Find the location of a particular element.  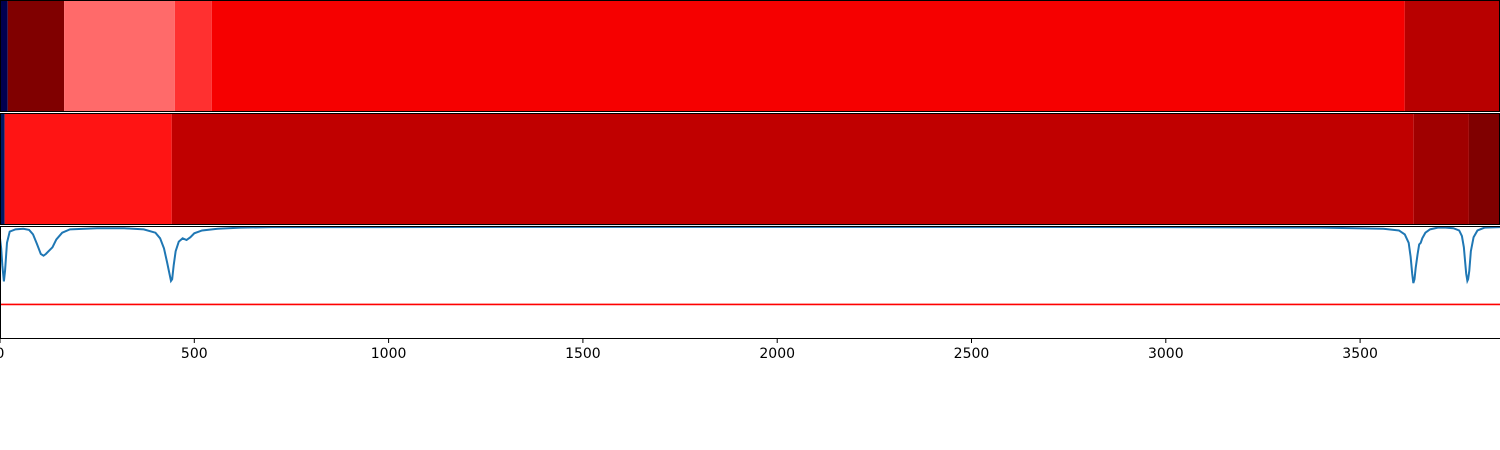

x-tick-label-3: 1500 is located at coordinates (583, 354).